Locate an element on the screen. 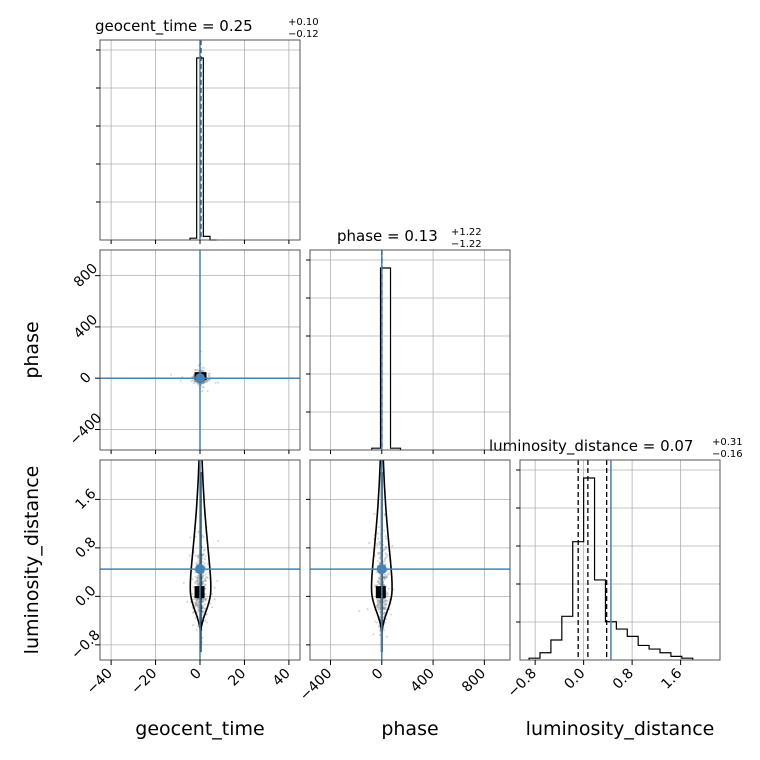 Image resolution: width=760 pixels, height=760 pixels. ytick-label-luminosity-distance: 0.8 is located at coordinates (85, 547).